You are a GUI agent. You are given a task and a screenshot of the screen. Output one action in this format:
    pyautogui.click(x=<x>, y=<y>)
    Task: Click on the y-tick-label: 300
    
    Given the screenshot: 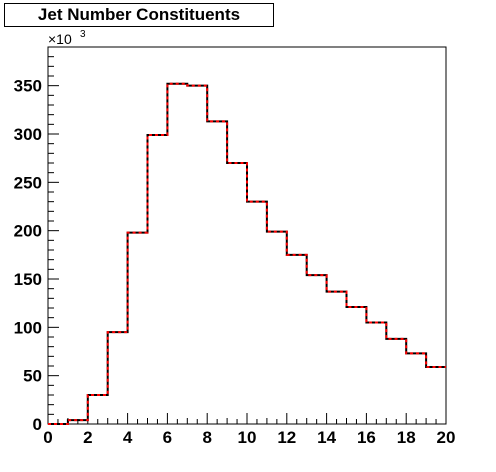 What is the action you would take?
    pyautogui.click(x=28, y=134)
    